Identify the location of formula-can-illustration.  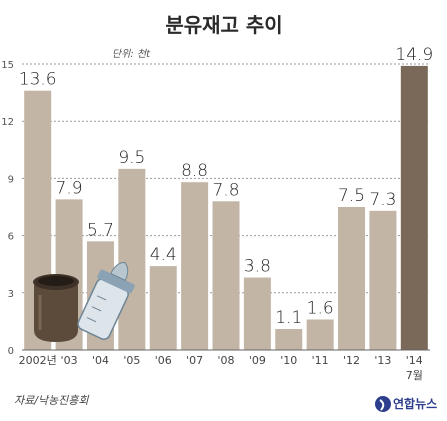
(56, 308).